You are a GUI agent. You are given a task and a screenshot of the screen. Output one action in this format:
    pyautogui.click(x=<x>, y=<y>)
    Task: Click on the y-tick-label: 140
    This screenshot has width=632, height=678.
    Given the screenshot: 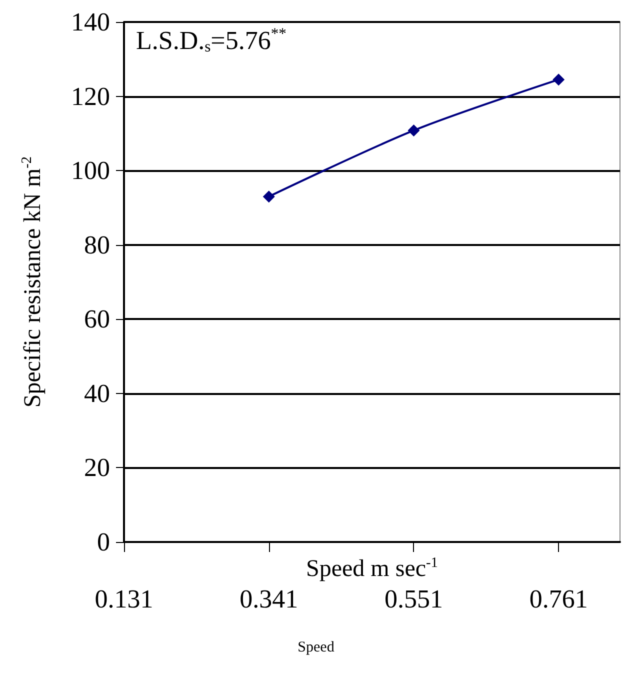 What is the action you would take?
    pyautogui.click(x=90, y=22)
    